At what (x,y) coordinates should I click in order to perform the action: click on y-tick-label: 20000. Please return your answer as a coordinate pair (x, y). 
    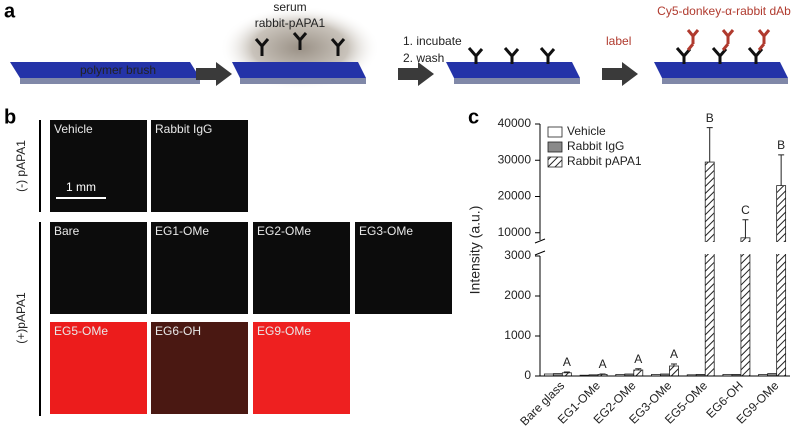
    Looking at the image, I should click on (515, 196).